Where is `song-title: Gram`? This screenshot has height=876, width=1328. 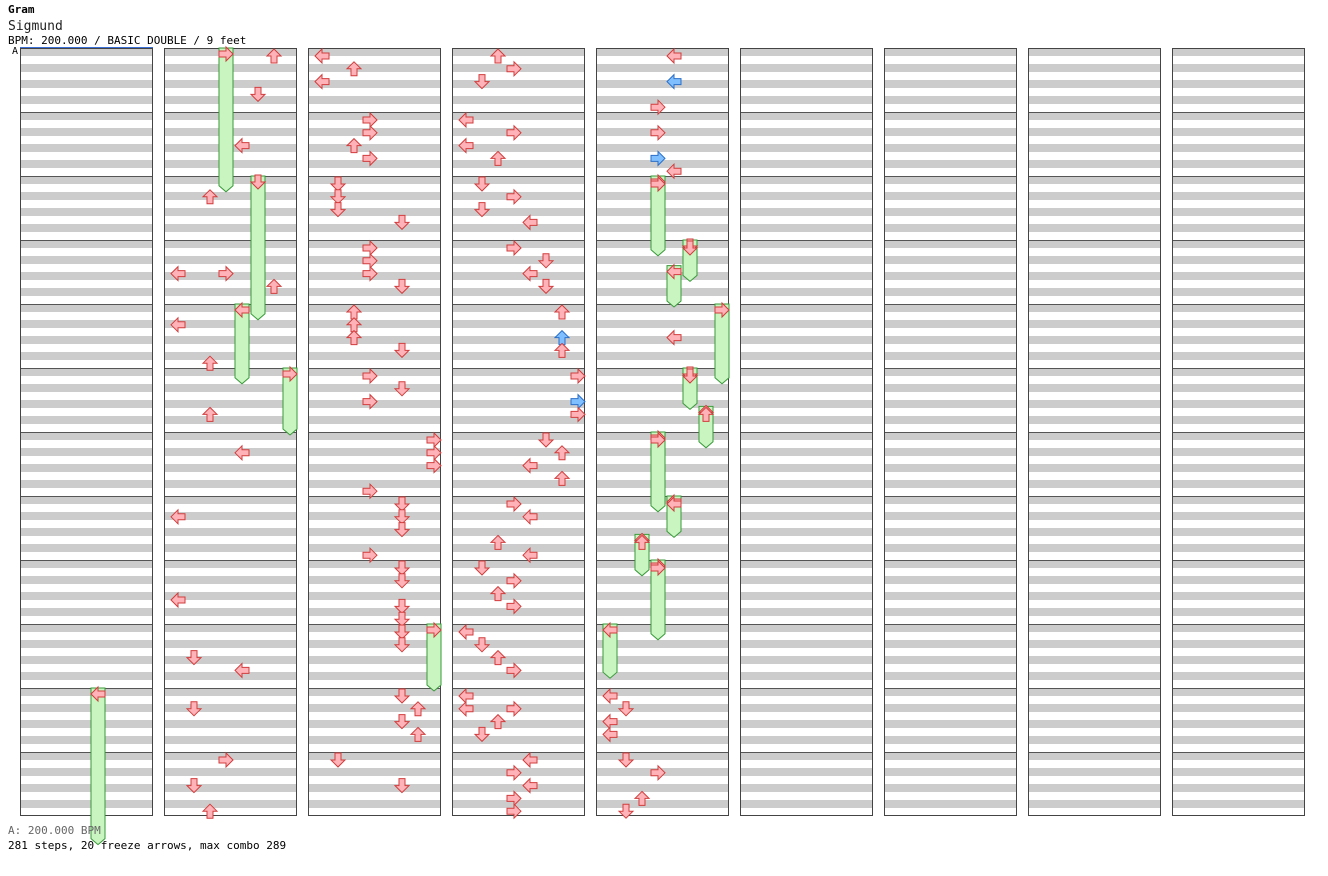
song-title: Gram is located at coordinates (21, 9).